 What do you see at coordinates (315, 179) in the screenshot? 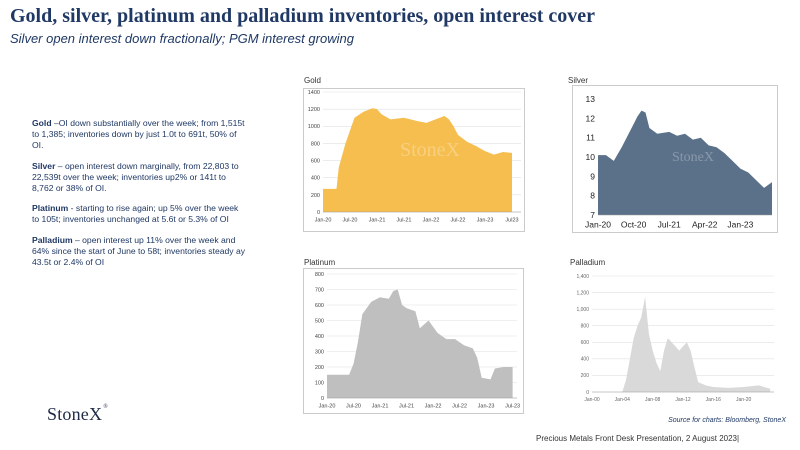
I see `gold-ytick-label: 400` at bounding box center [315, 179].